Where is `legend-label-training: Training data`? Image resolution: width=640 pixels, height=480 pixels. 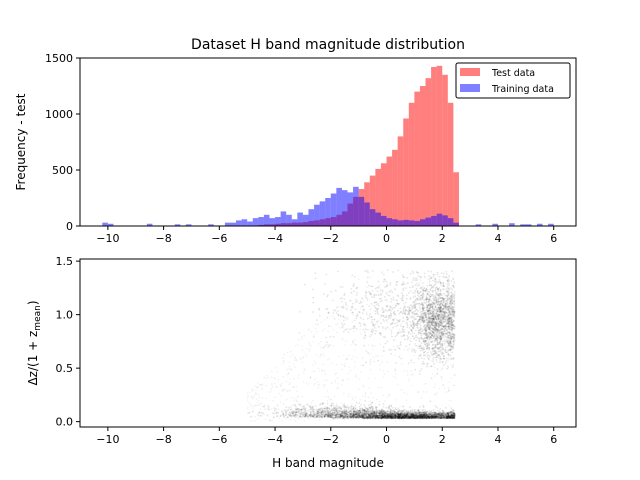
legend-label-training: Training data is located at coordinates (522, 89).